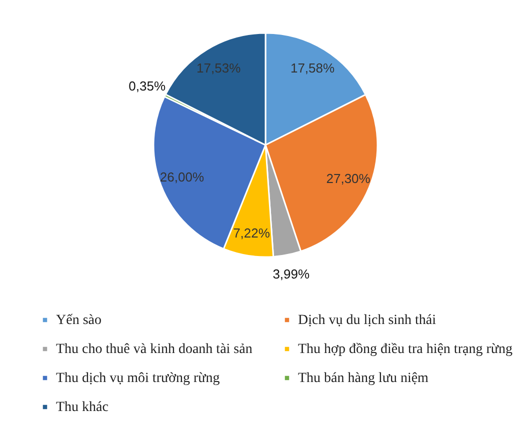 This screenshot has height=425, width=523. What do you see at coordinates (182, 176) in the screenshot?
I see `data-label: 26,00%` at bounding box center [182, 176].